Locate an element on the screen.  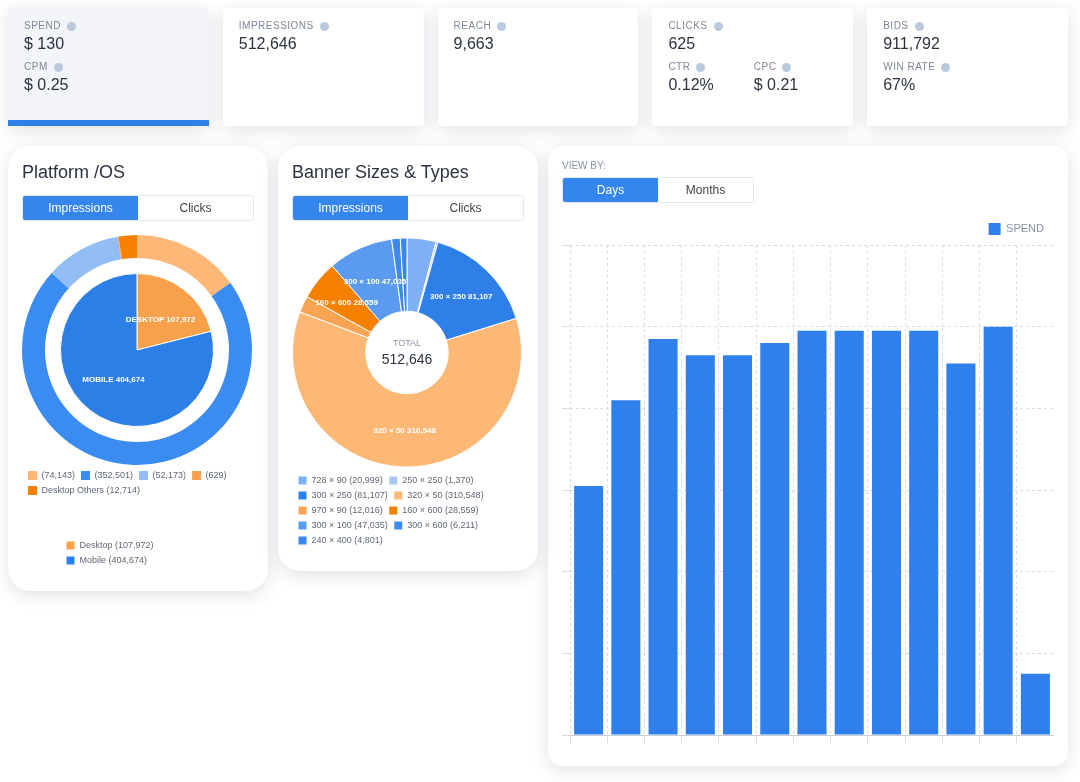
text: CTR is located at coordinates (680, 66).